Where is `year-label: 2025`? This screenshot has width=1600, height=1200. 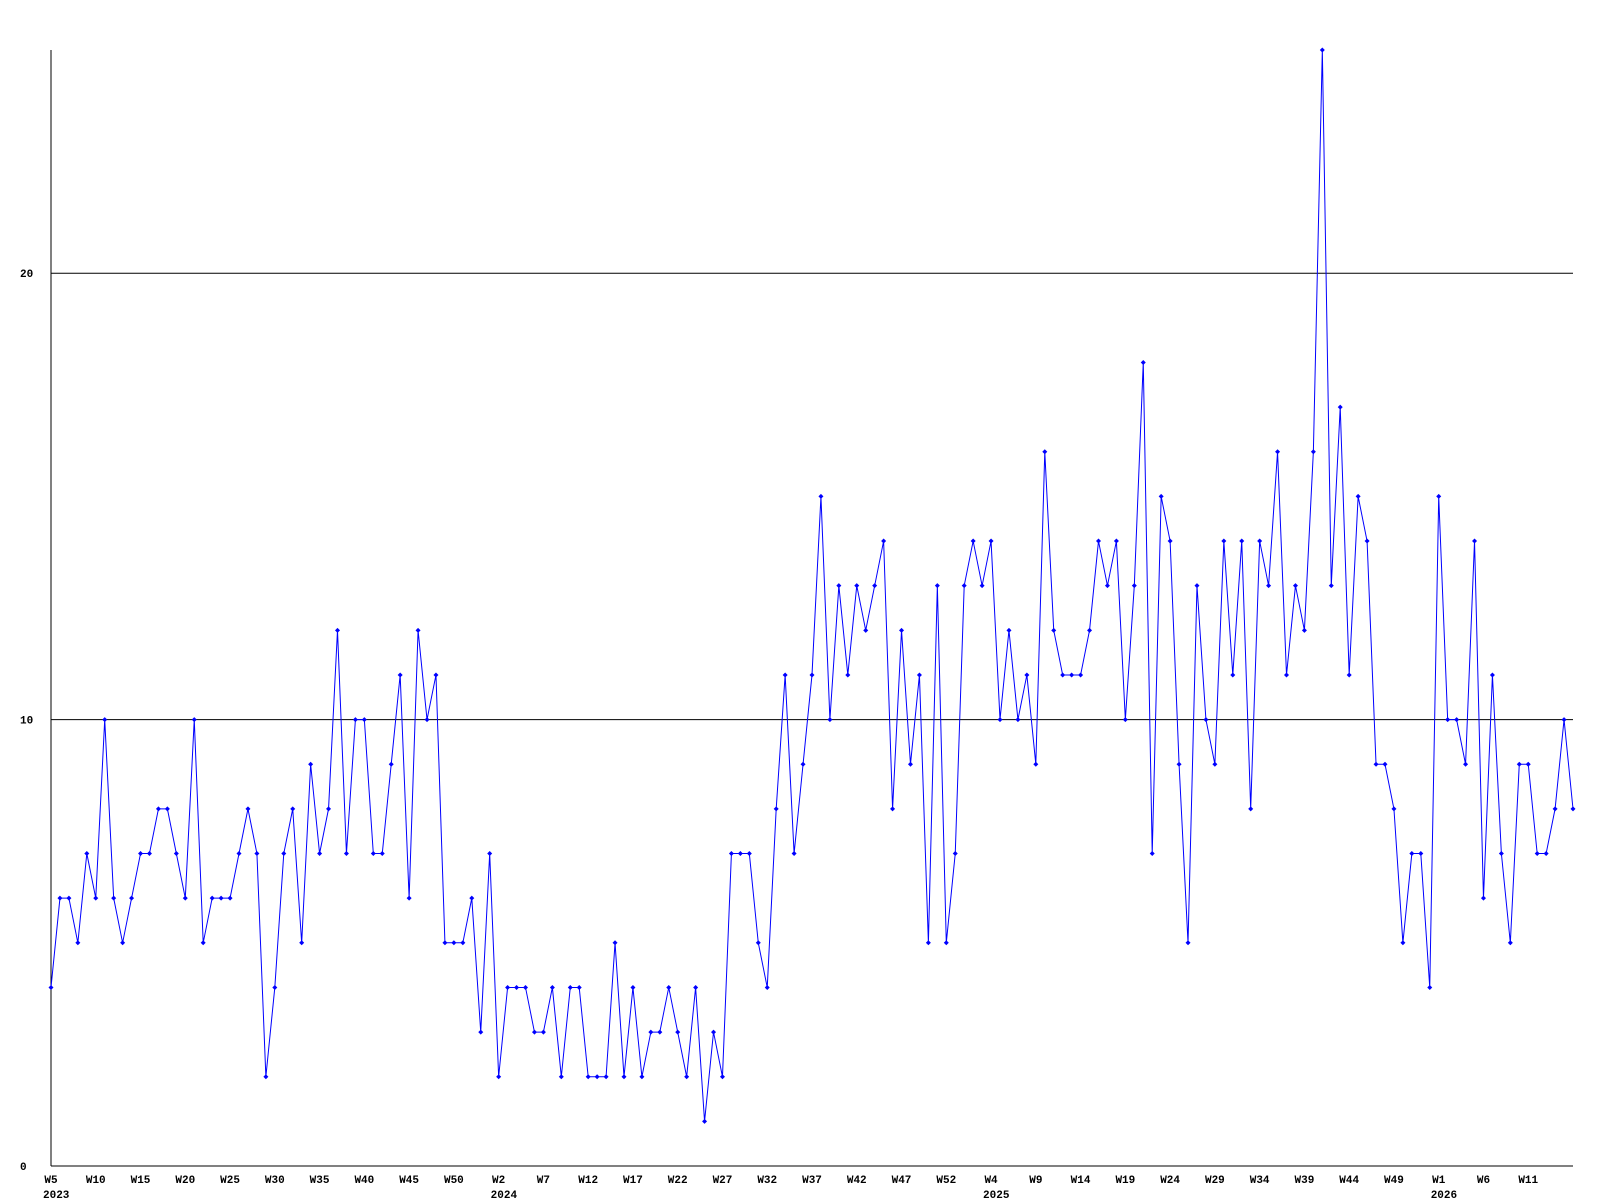
year-label: 2025 is located at coordinates (996, 1195).